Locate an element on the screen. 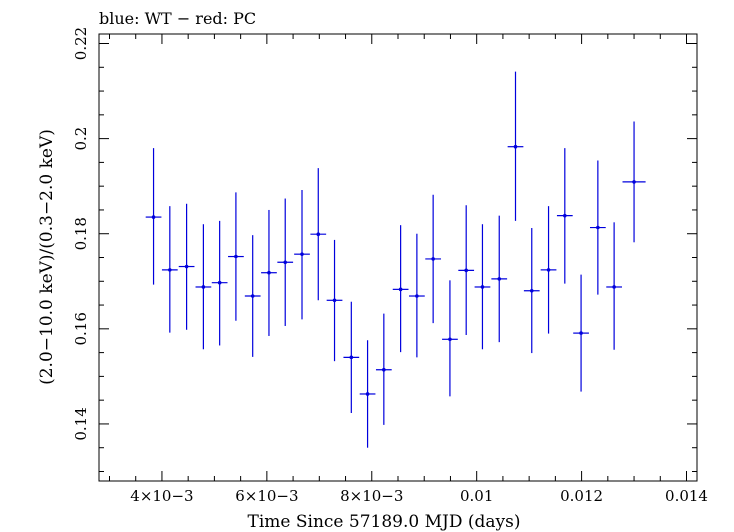  y-axis-label: (2.0−10.0 keV)/(0.3−2.0 keV) is located at coordinates (47, 257).